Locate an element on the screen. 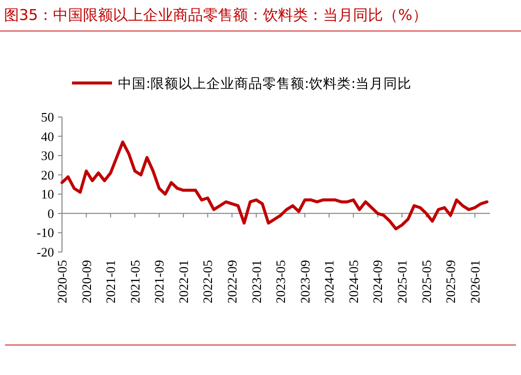 Image resolution: width=521 pixels, height=375 pixels. y-tick-label: 50 is located at coordinates (47, 117).